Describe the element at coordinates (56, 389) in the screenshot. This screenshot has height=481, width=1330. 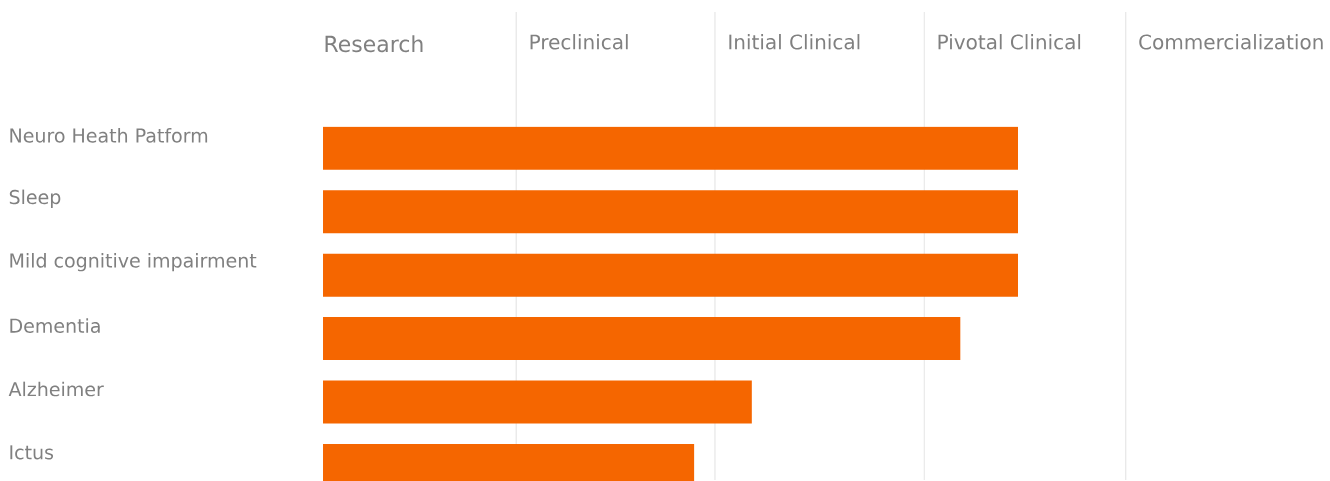
I see `y-tick-label: Alzheimer` at that location.